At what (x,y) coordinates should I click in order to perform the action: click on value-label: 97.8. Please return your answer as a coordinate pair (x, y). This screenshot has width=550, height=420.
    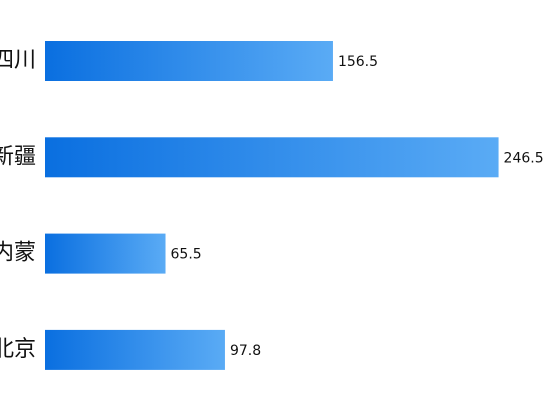
    Looking at the image, I should click on (245, 351).